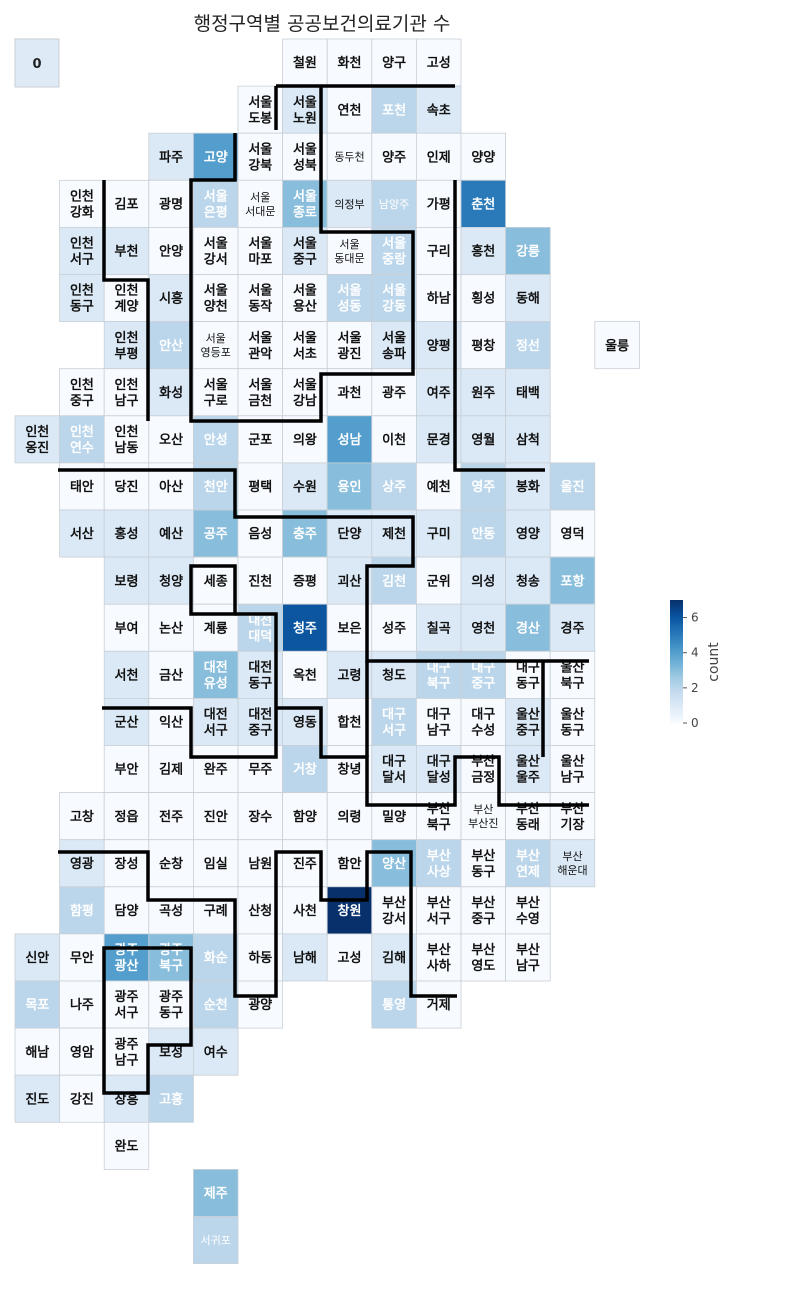 This screenshot has width=800, height=1304. I want to click on tile-label: 서울 도봉, so click(260, 110).